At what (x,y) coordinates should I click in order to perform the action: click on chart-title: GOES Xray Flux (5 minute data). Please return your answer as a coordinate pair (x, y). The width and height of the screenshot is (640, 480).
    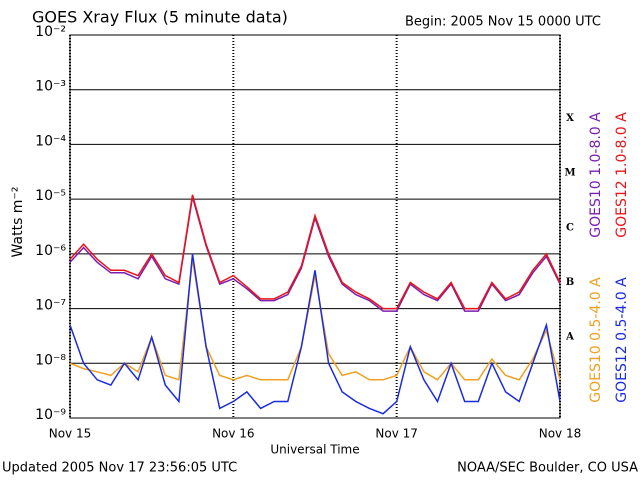
    Looking at the image, I should click on (160, 17).